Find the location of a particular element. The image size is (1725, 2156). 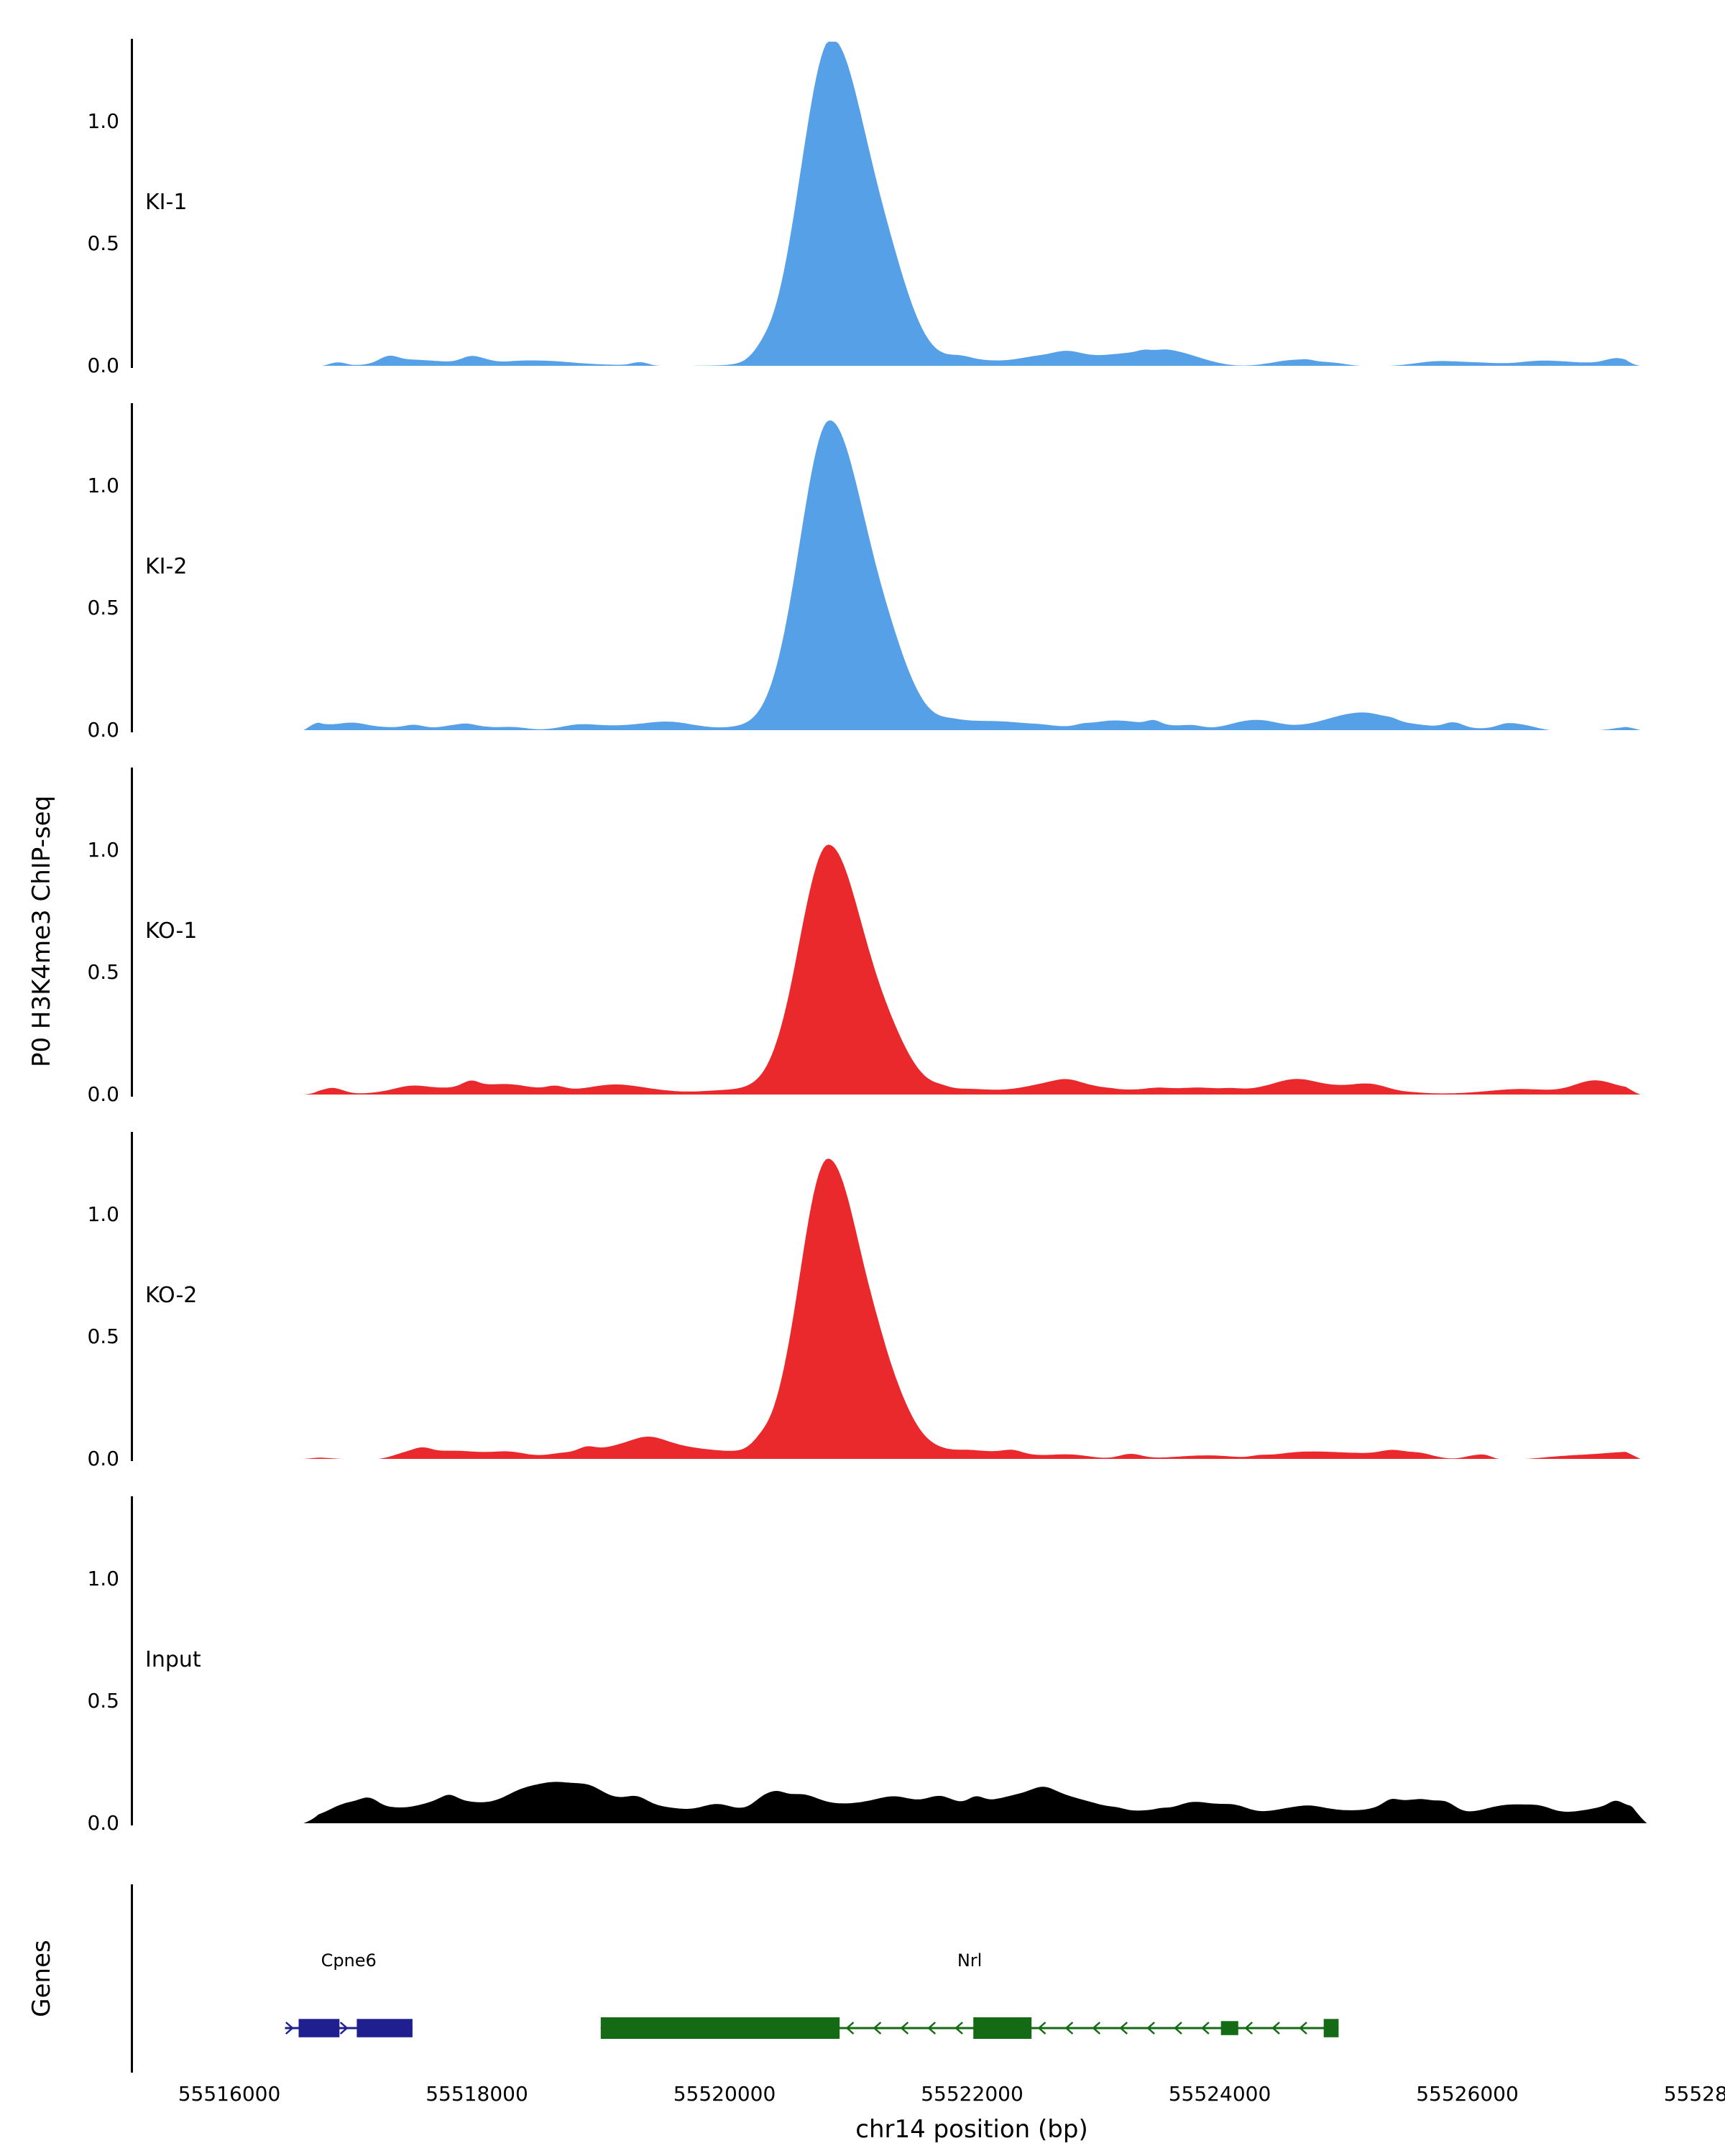

x-tick-label: 55520000 is located at coordinates (724, 2094).